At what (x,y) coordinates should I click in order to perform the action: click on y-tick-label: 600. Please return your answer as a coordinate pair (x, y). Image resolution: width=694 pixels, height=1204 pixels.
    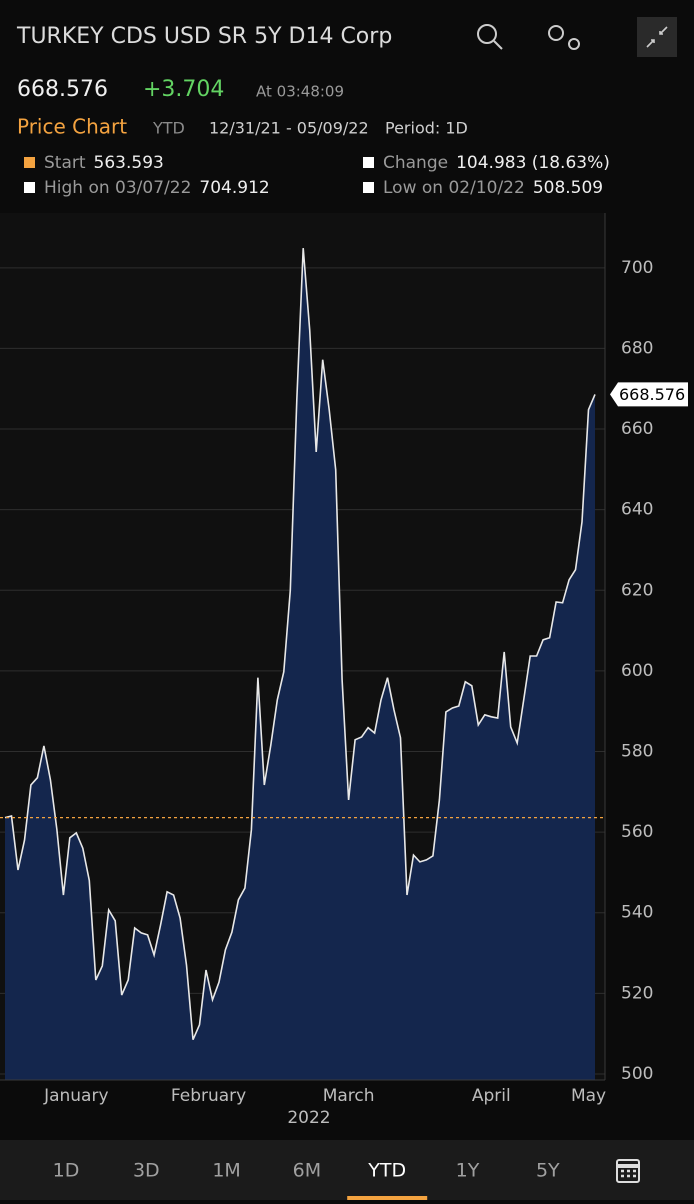
    Looking at the image, I should click on (637, 671).